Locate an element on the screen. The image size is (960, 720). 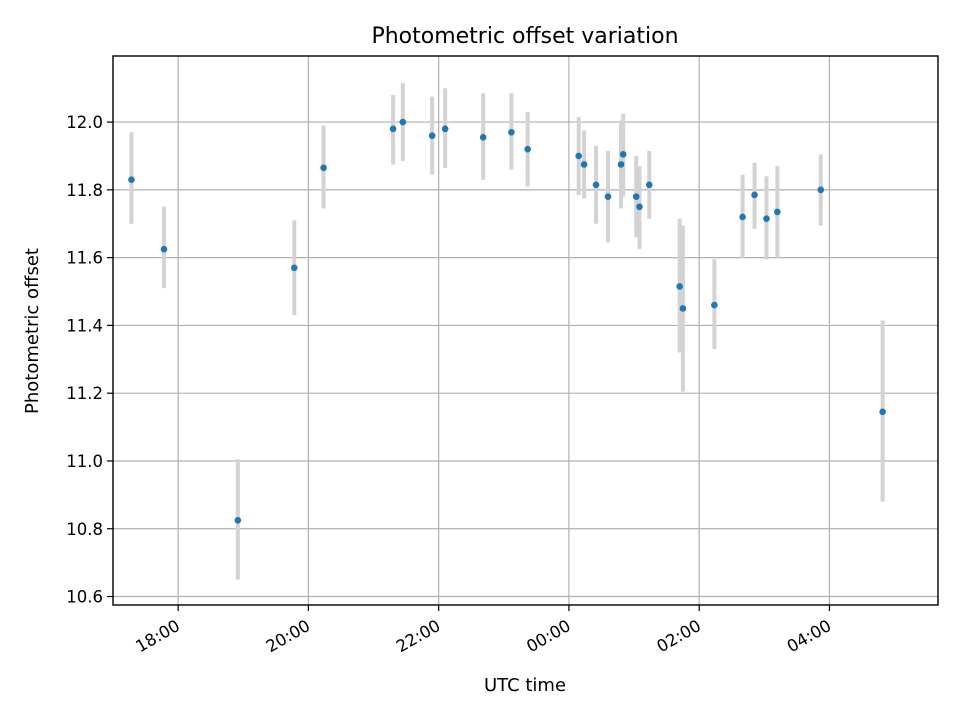
x-axis-label: UTC time is located at coordinates (525, 685).